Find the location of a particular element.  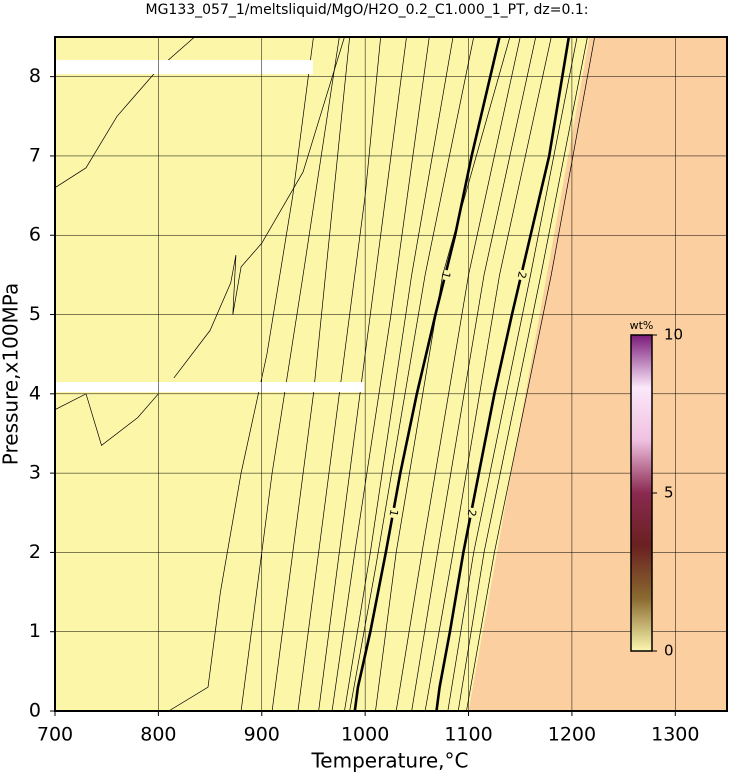

y-tick-label: 4 is located at coordinates (35, 393).